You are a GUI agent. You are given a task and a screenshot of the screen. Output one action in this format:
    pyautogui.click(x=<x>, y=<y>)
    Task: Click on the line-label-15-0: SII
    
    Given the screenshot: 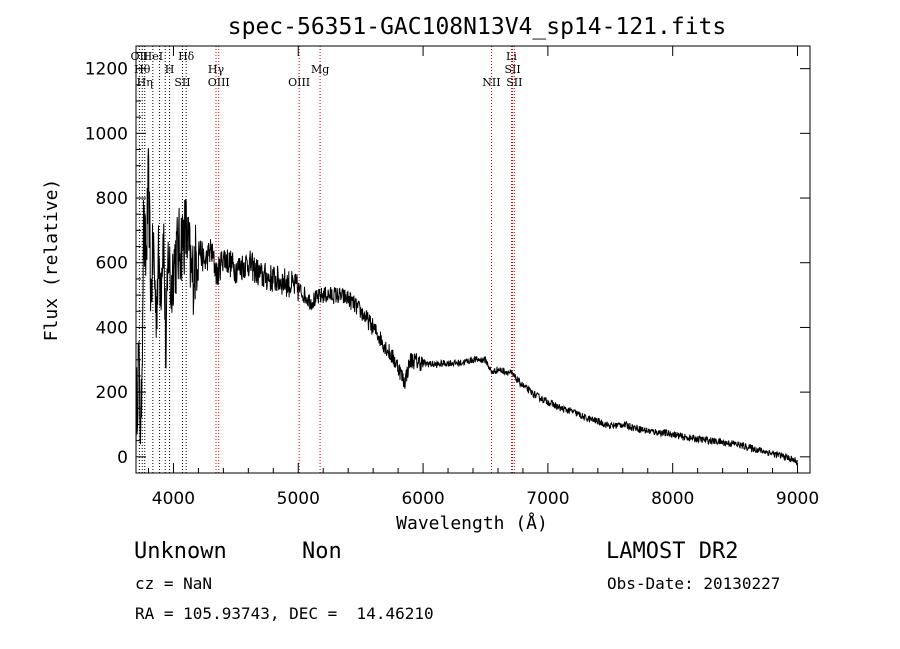 What is the action you would take?
    pyautogui.click(x=512, y=69)
    